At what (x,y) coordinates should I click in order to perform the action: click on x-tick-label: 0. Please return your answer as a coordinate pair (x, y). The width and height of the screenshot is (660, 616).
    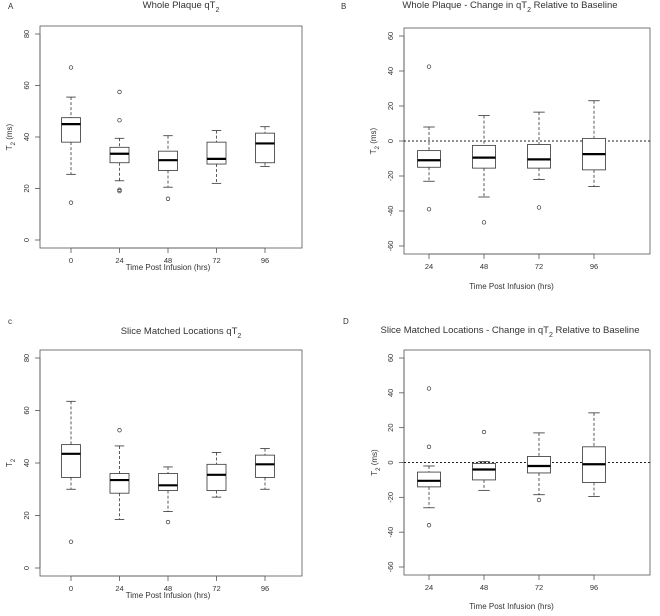
    Looking at the image, I should click on (71, 260).